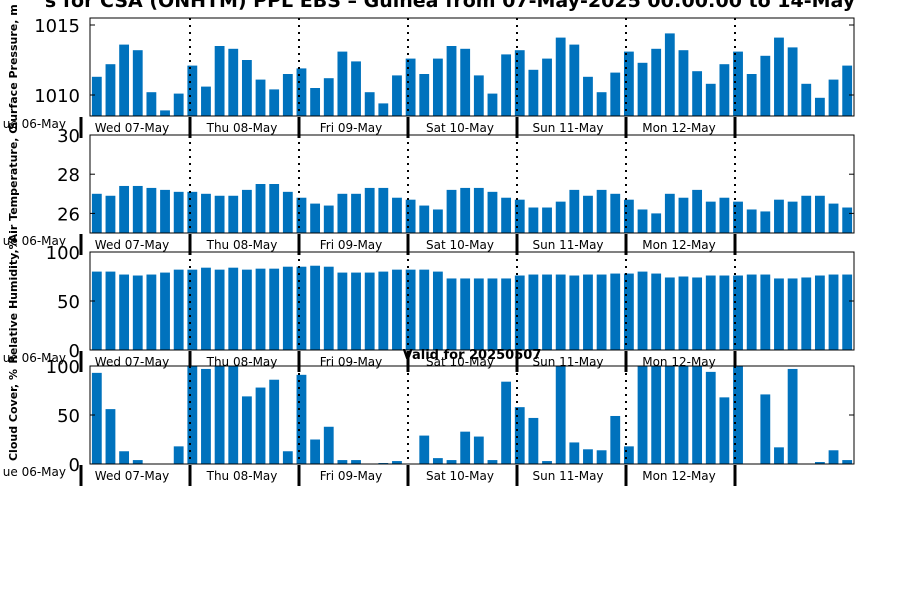 The height and width of the screenshot is (600, 900). I want to click on pressure-day-label: Sun 11-May, so click(567, 128).